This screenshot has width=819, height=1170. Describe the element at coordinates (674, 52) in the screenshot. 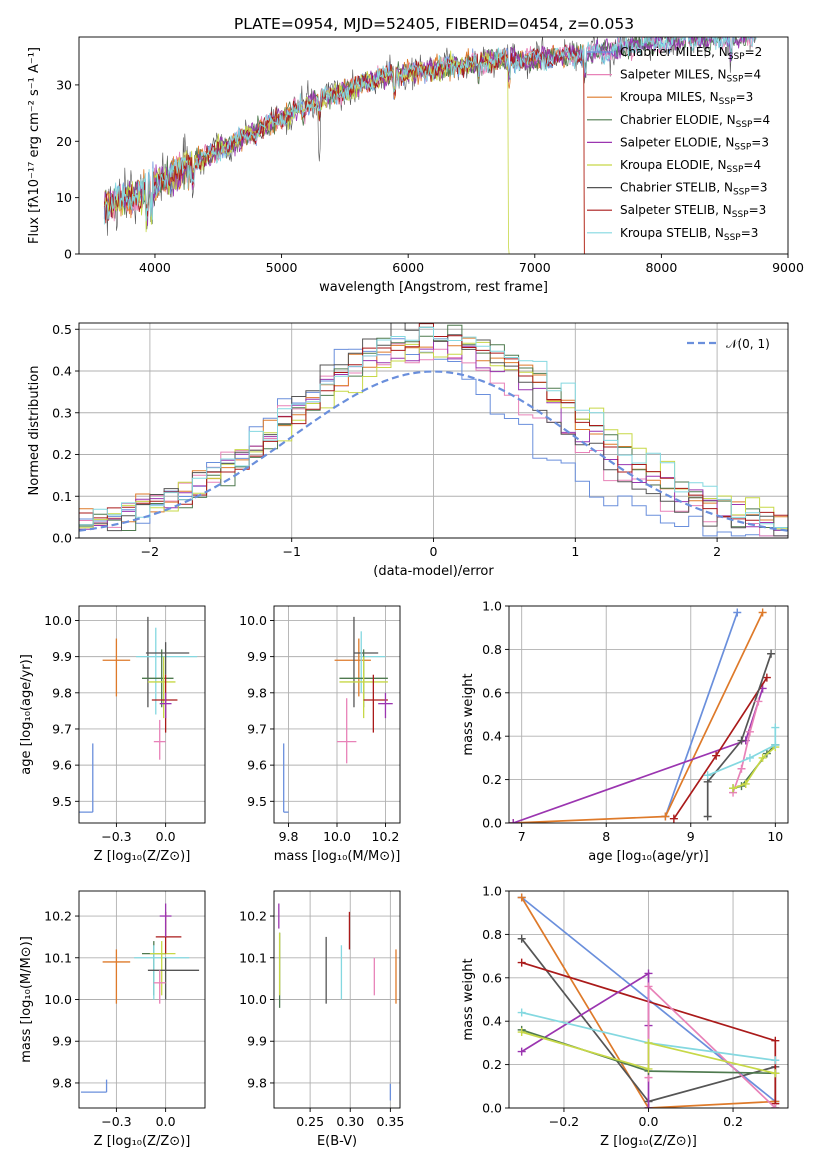

I see `legend-label-name: Chabrier MILES, N` at that location.